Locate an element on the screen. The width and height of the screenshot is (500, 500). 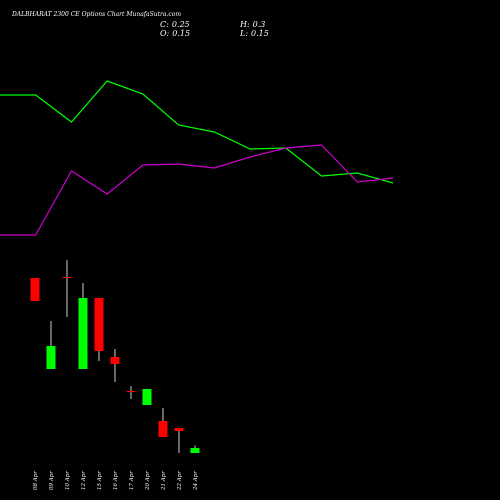
ohlc-label: H: is located at coordinates (244, 24).